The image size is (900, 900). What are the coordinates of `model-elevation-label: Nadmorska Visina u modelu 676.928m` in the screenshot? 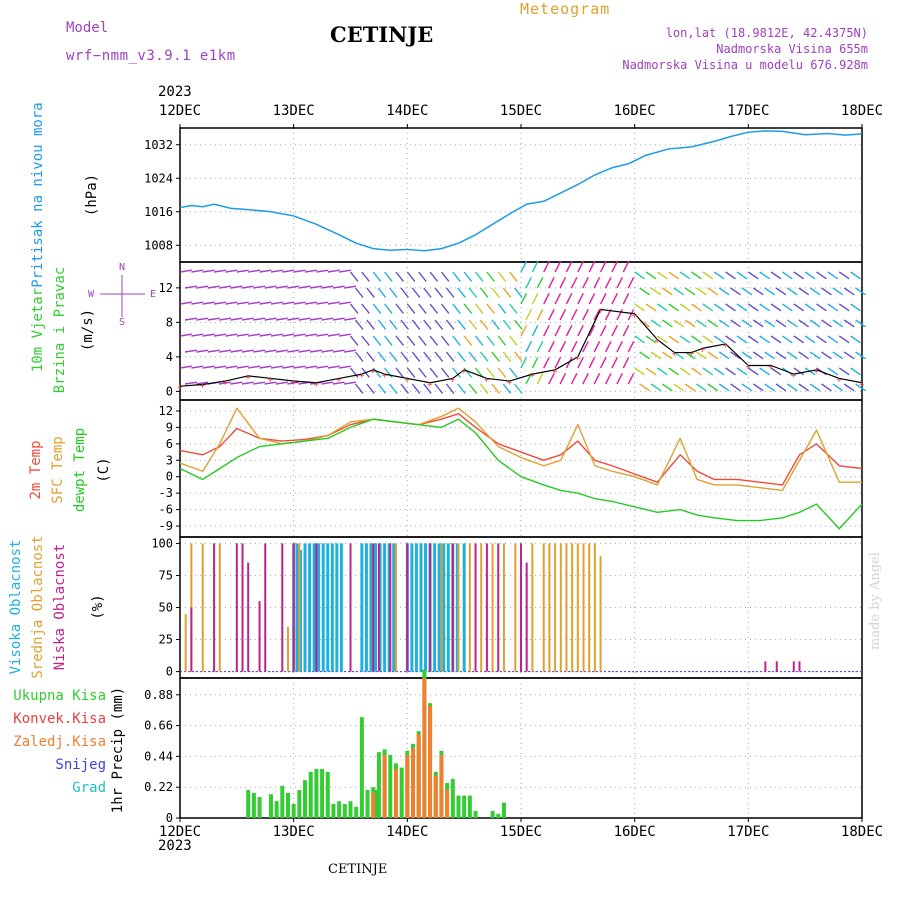 It's located at (745, 65).